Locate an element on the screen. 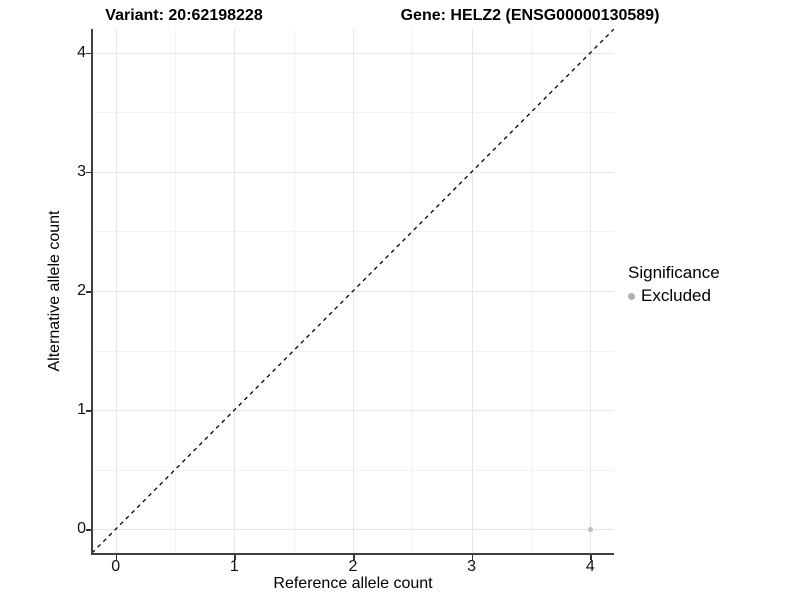  x-tick-label: 4 is located at coordinates (590, 566).